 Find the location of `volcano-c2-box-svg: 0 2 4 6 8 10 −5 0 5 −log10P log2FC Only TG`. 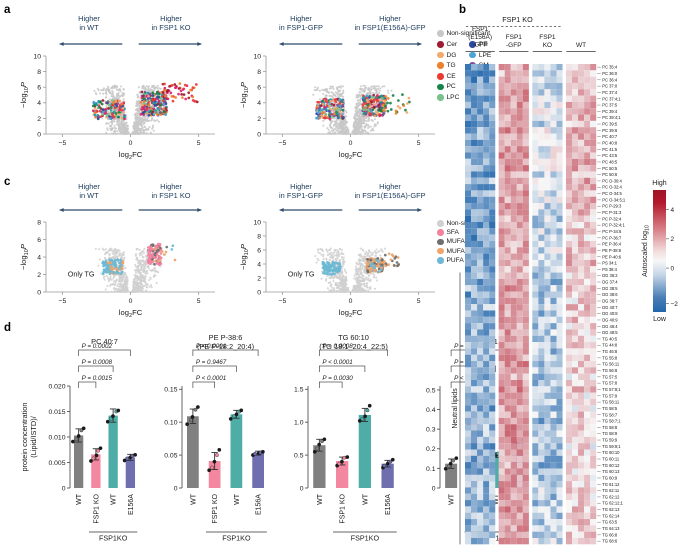

volcano-c2-box-svg: 0 2 4 6 8 10 −5 0 5 −log10P log2FC Only TG is located at coordinates (337, 263).